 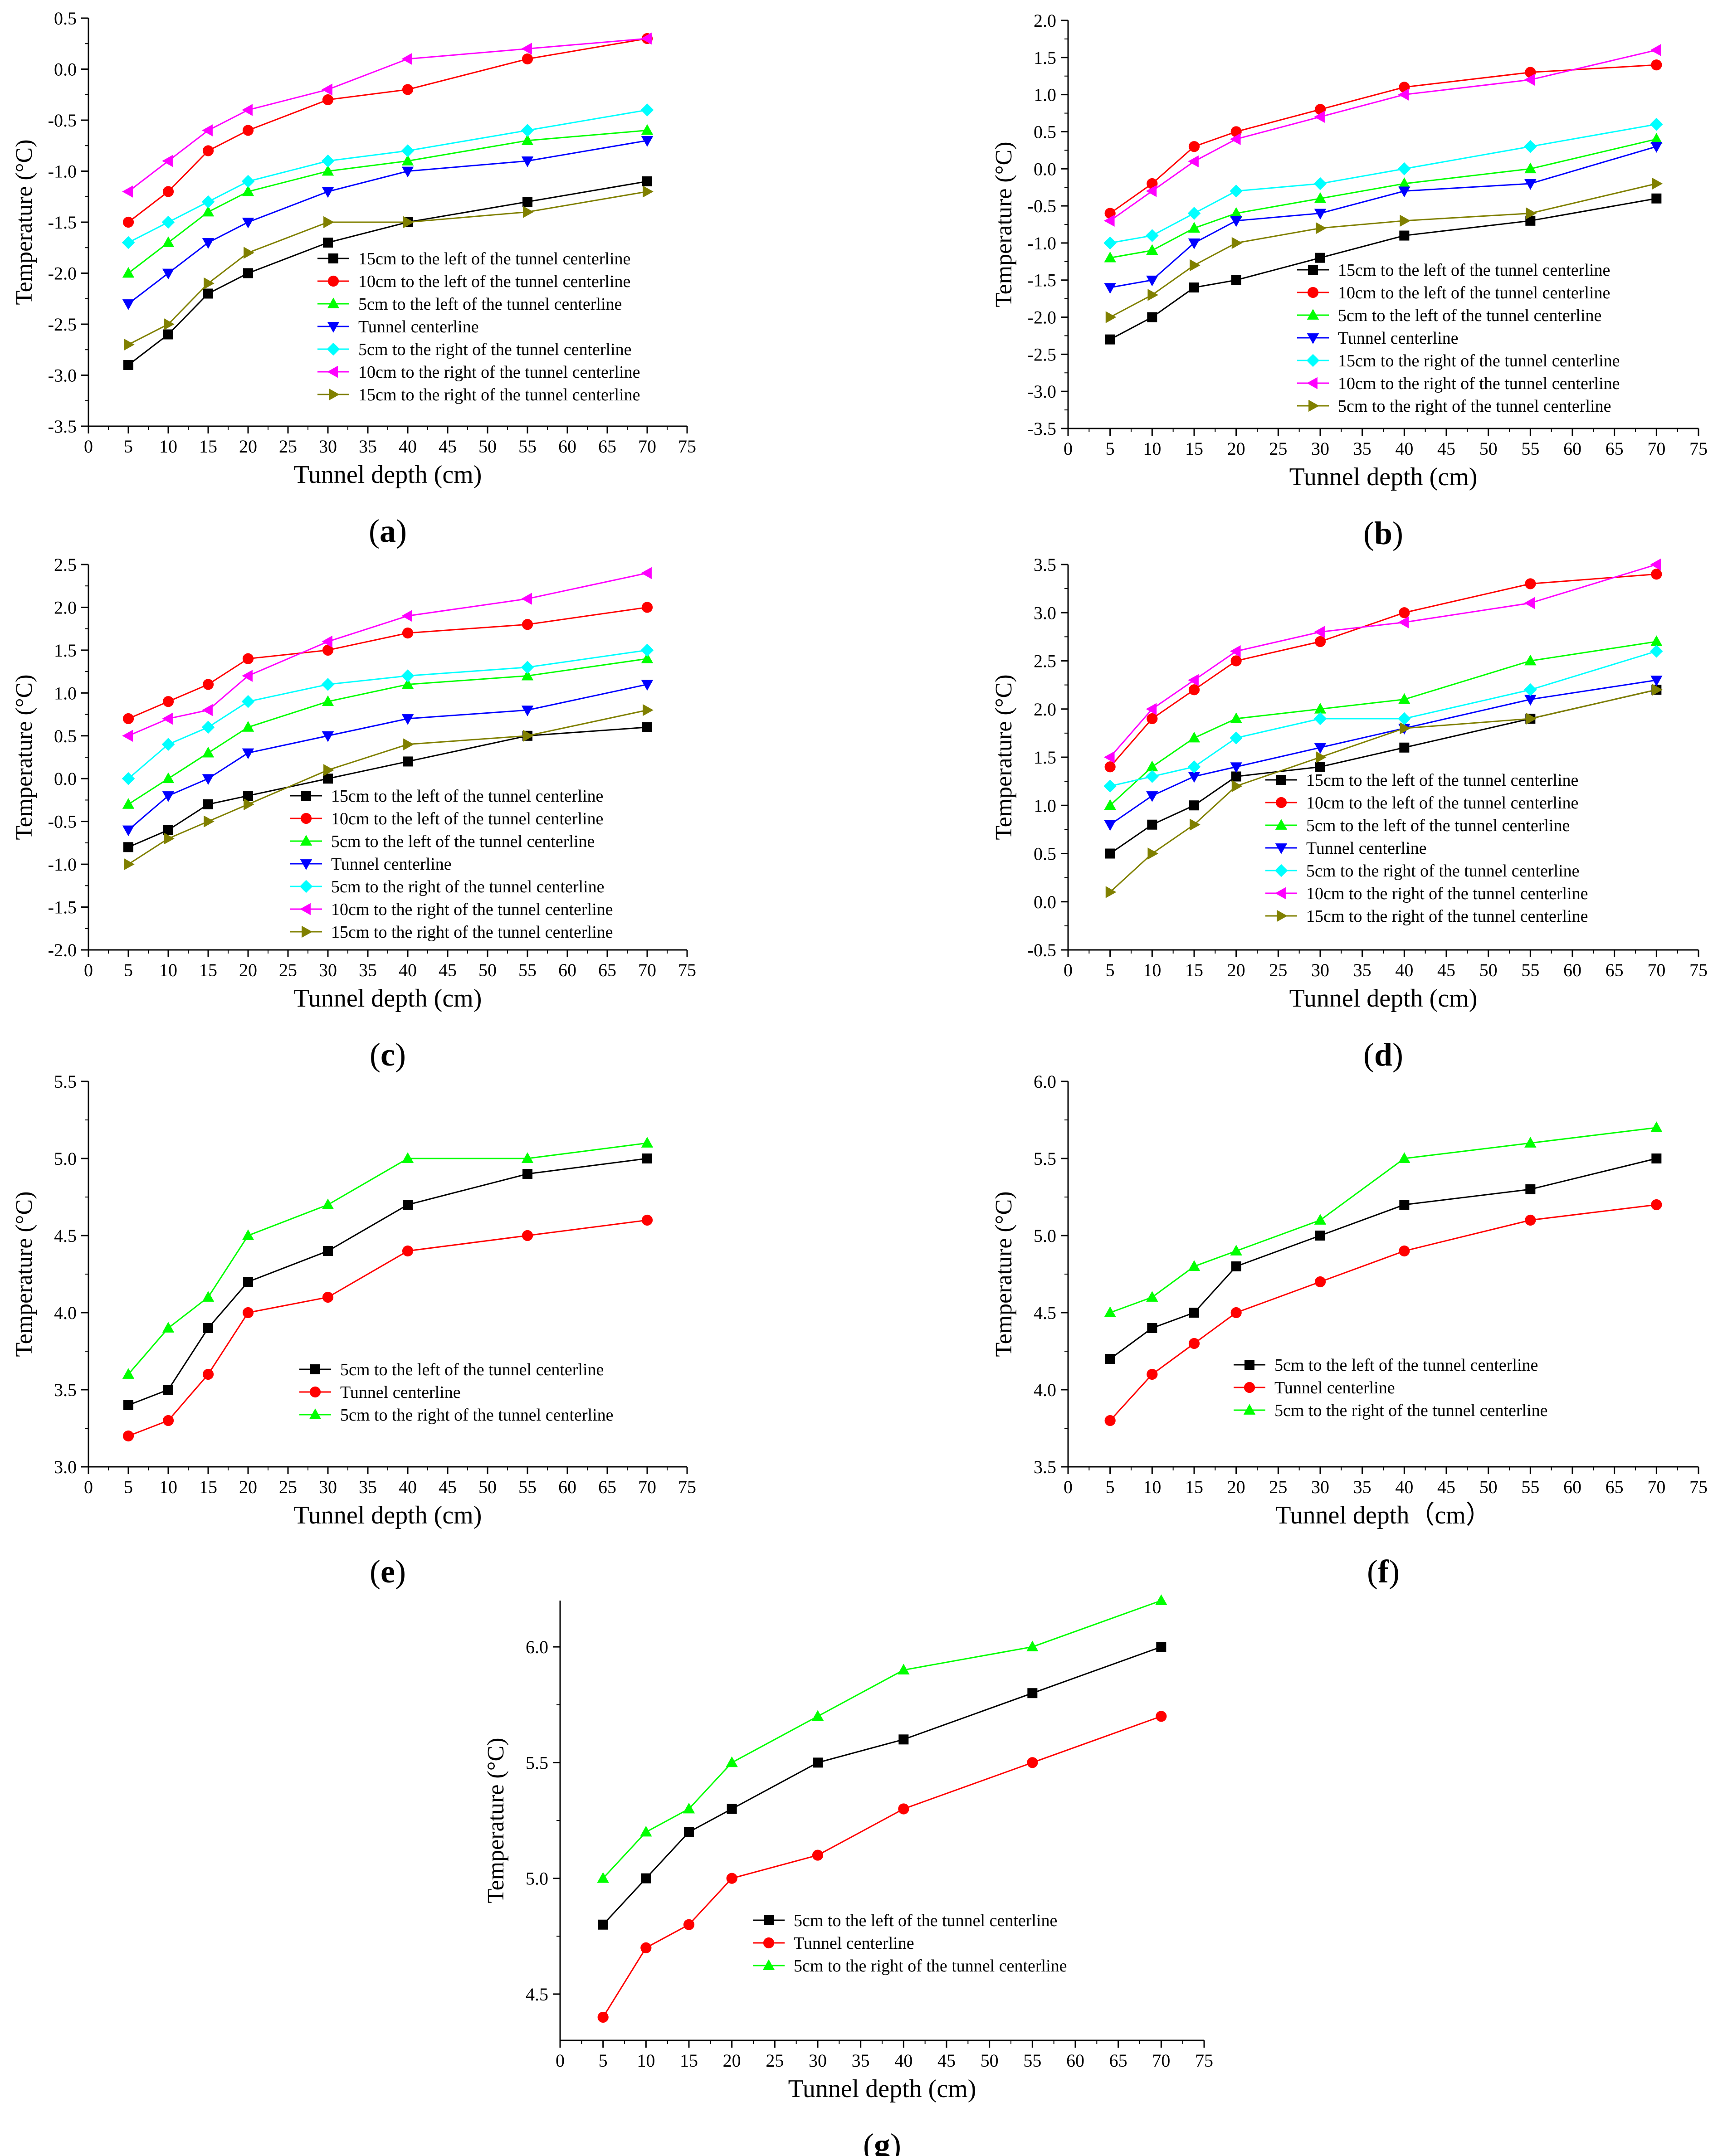 What do you see at coordinates (882, 2141) in the screenshot?
I see `panel-label: (g)` at bounding box center [882, 2141].